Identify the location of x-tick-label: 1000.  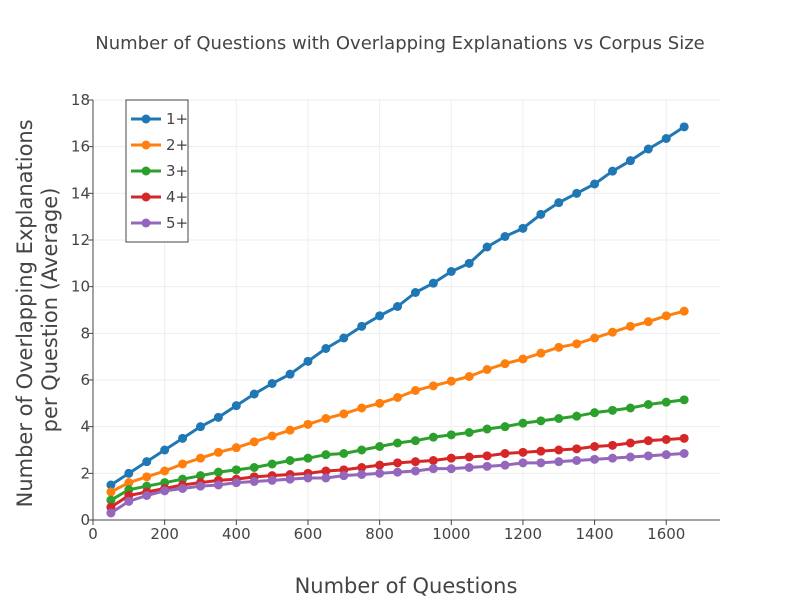
(451, 534).